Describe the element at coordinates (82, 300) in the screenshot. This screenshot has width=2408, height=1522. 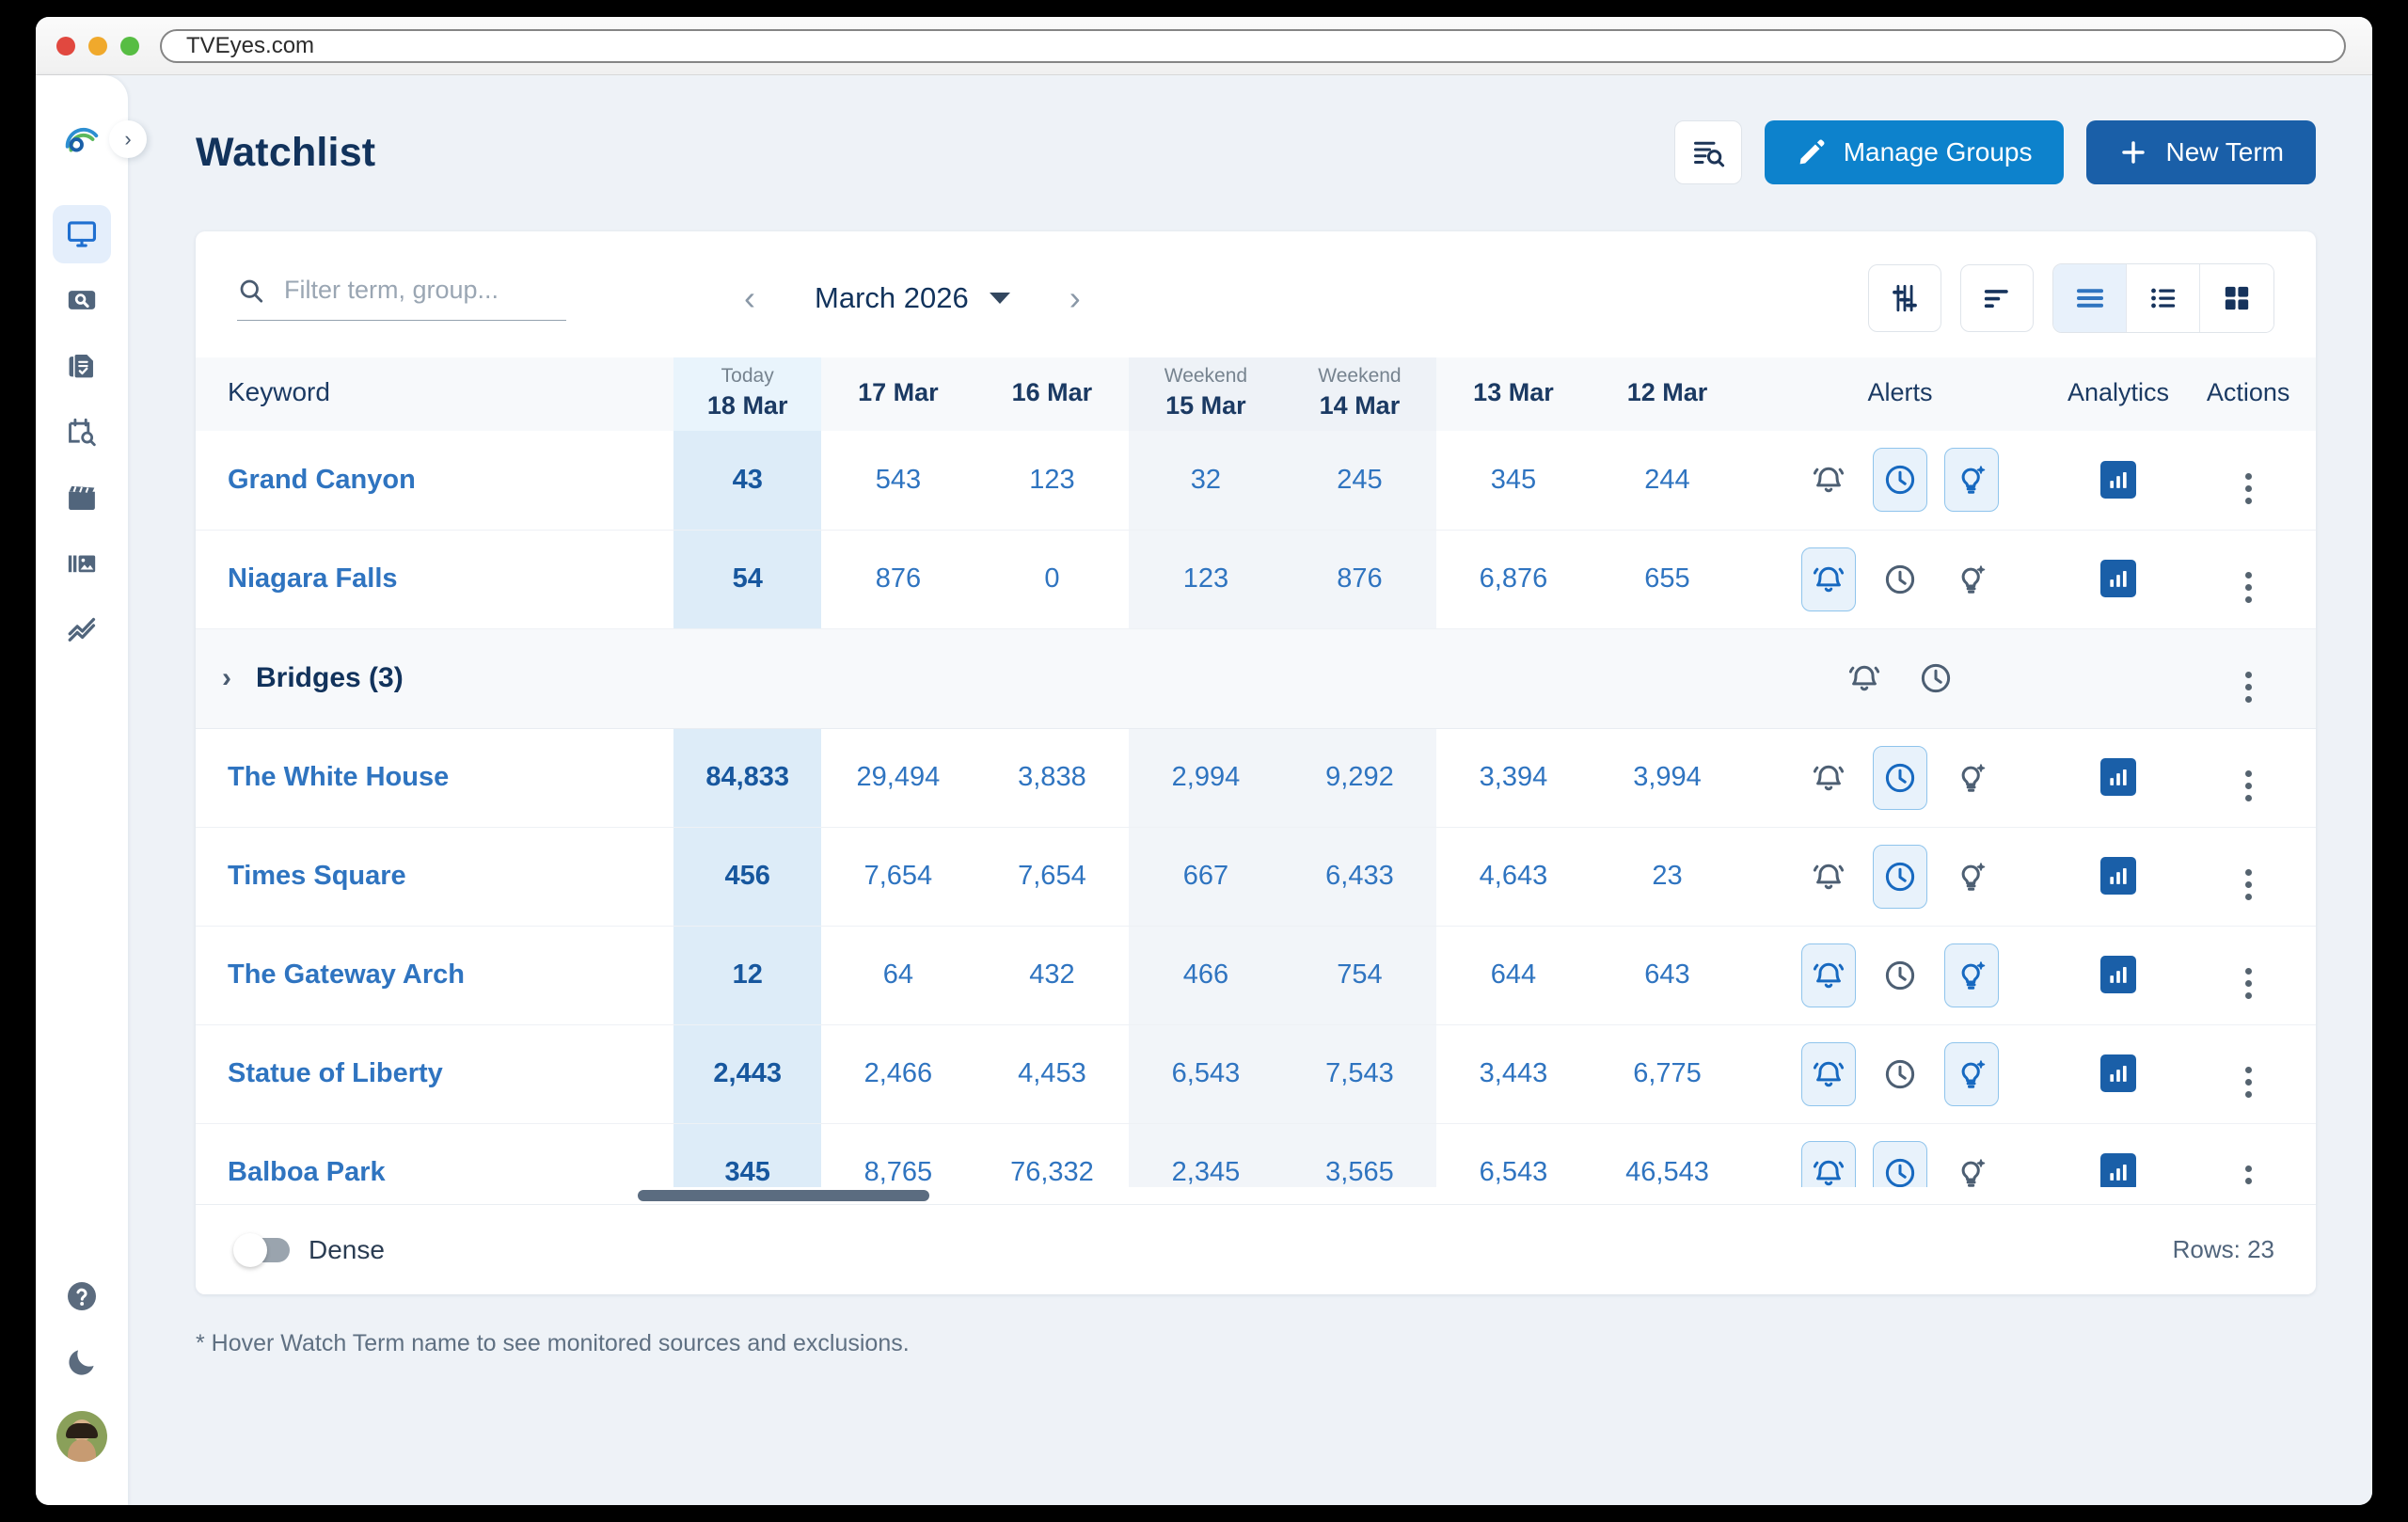
I see `sidebar-item-search` at that location.